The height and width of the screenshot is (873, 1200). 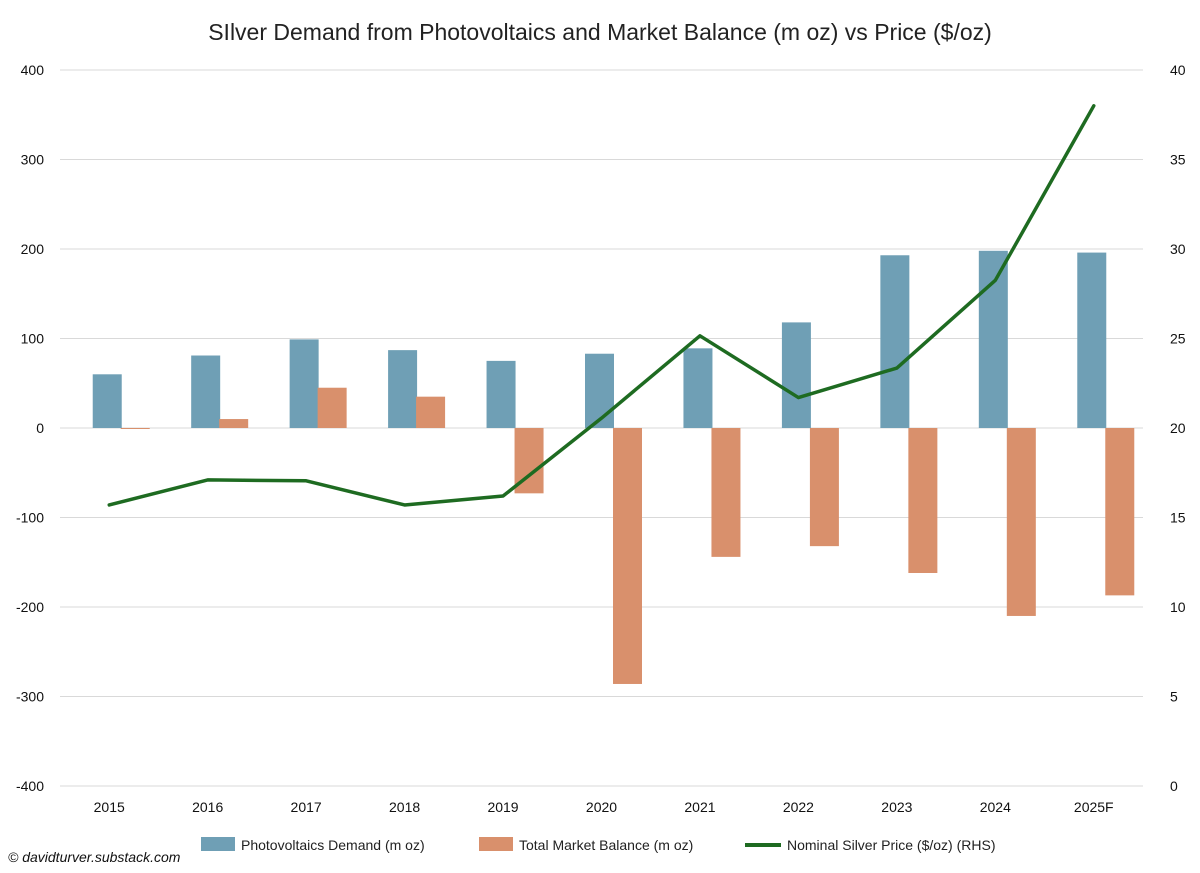 I want to click on x-tick-label: 2017, so click(x=306, y=807).